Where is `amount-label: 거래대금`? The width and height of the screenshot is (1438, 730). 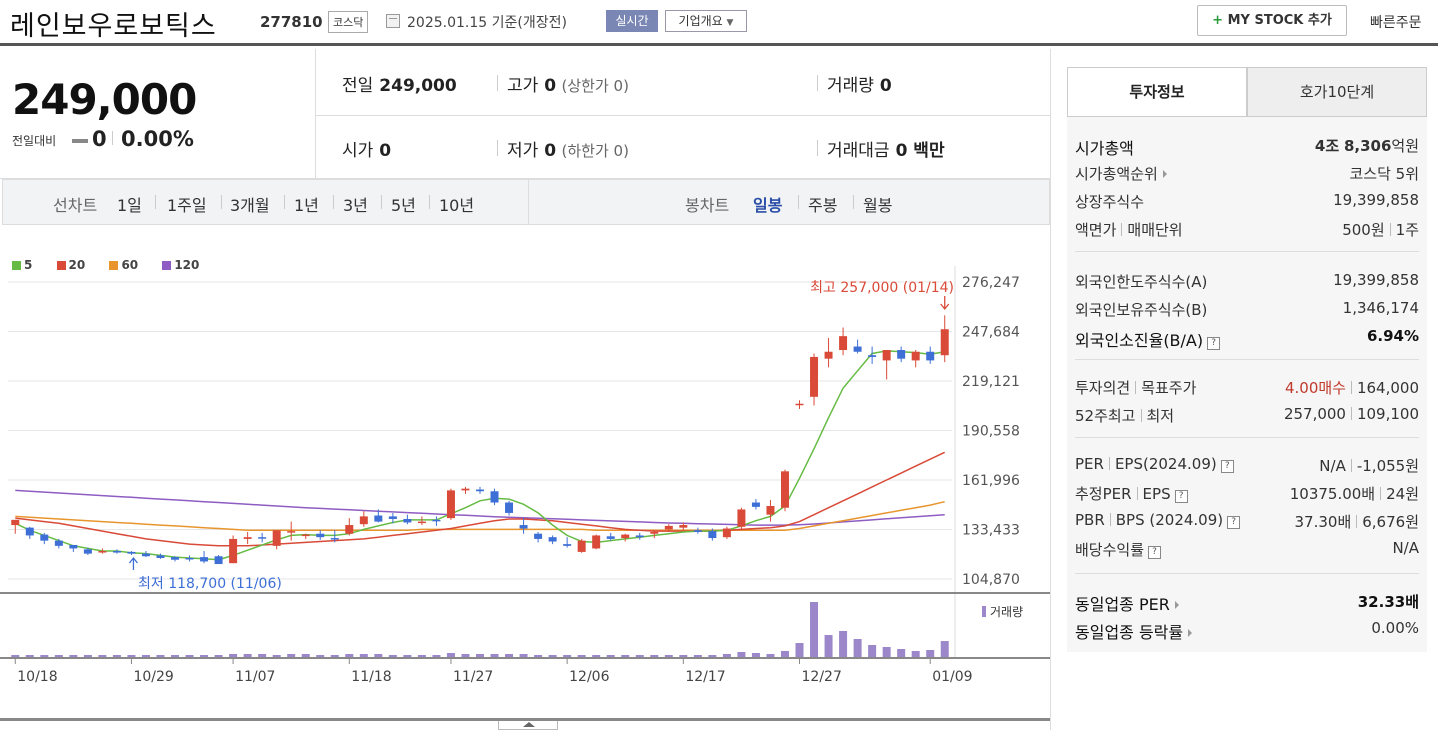
amount-label: 거래대금 is located at coordinates (858, 151).